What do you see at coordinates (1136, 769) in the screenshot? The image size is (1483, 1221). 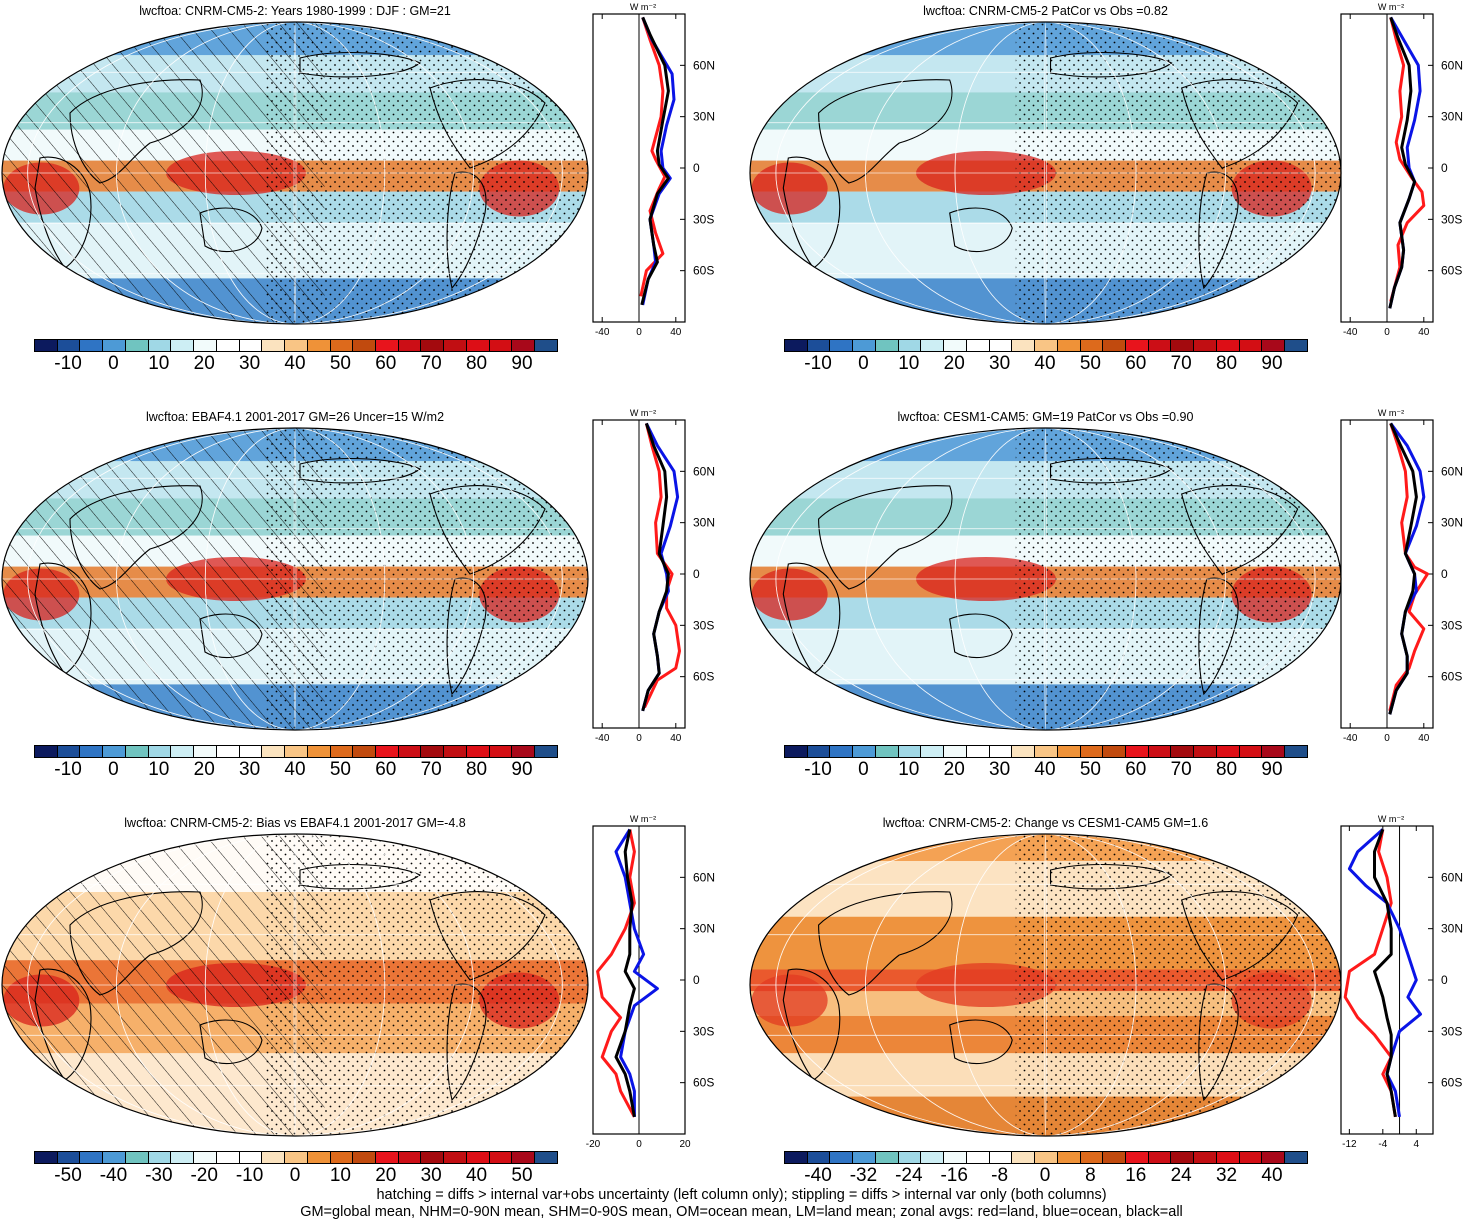 I see `colorbar-tick-label: 60` at bounding box center [1136, 769].